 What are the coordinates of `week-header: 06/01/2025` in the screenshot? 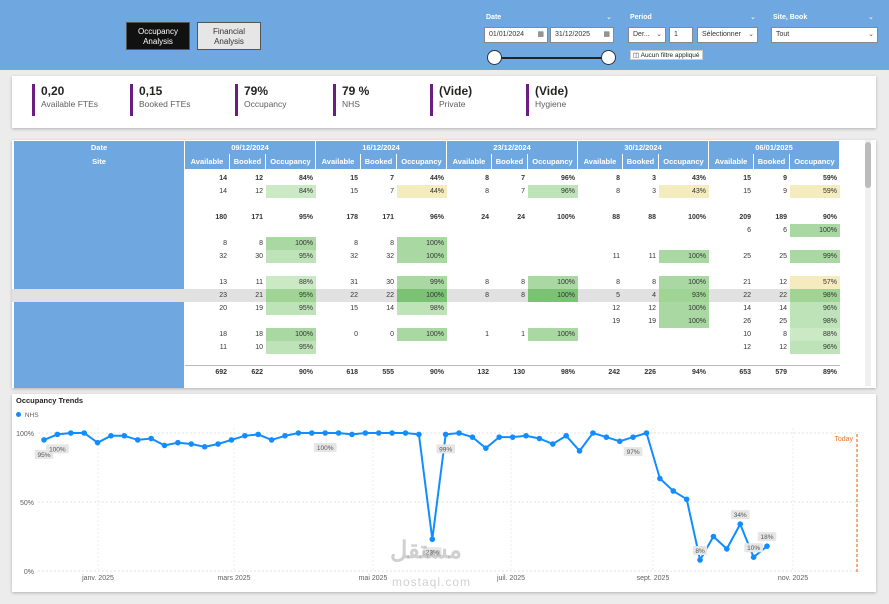 It's located at (774, 147).